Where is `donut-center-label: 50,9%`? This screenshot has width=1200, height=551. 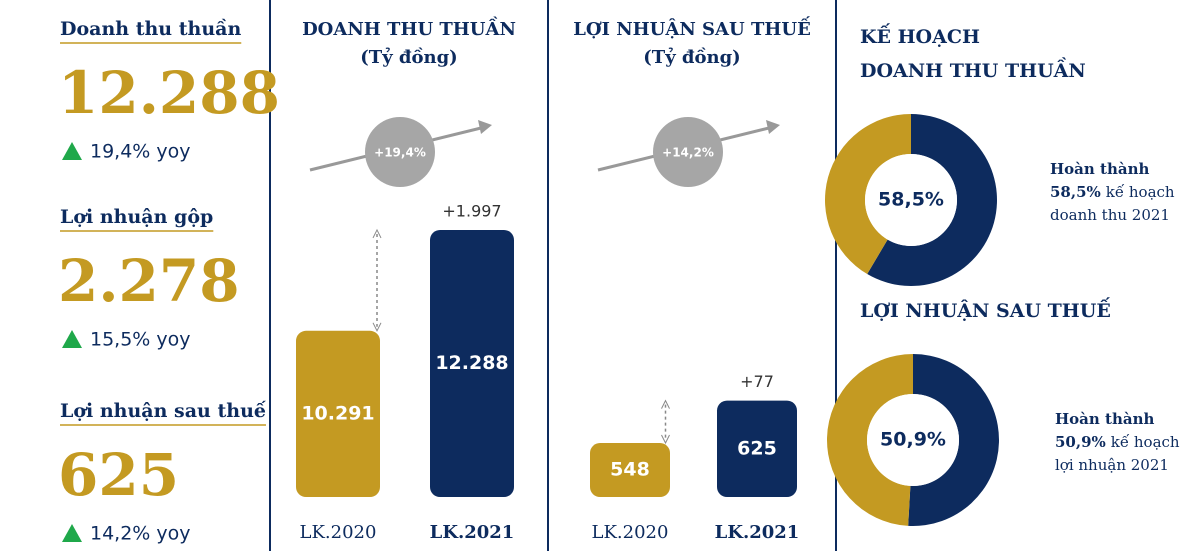 donut-center-label: 50,9% is located at coordinates (913, 440).